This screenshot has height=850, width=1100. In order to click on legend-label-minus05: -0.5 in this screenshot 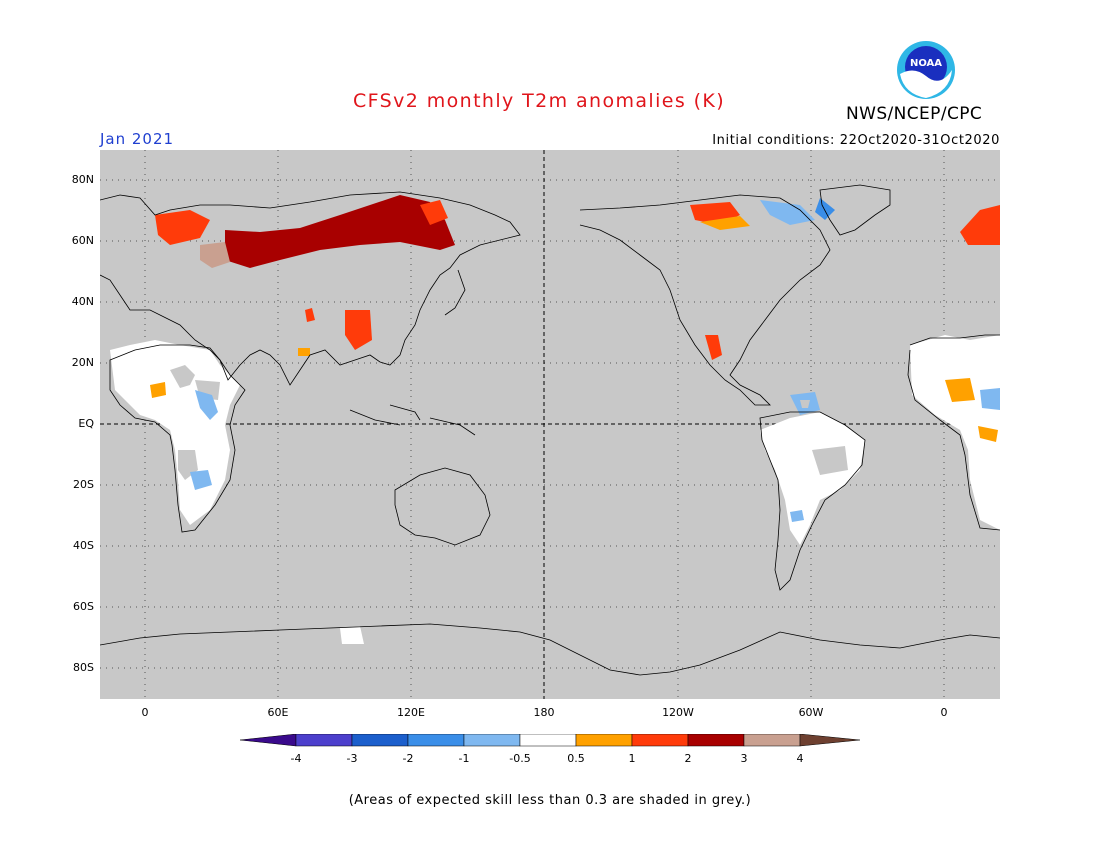, I will do `click(520, 758)`.